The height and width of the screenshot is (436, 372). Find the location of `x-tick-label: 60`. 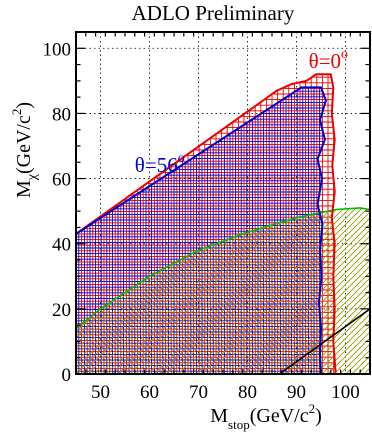

x-tick-label: 60 is located at coordinates (149, 392).